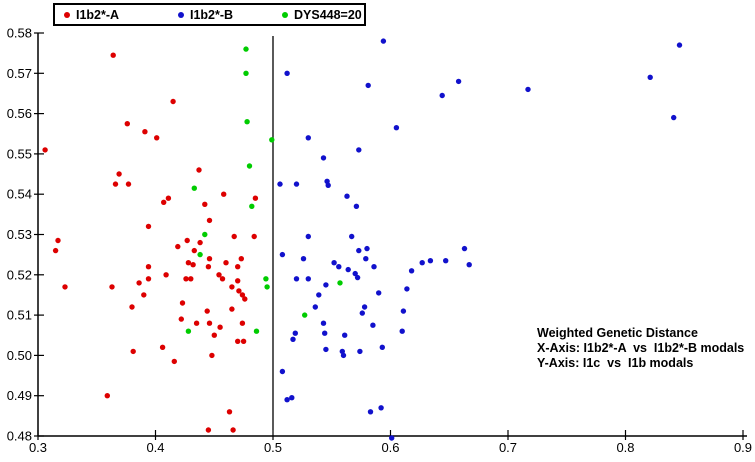 The width and height of the screenshot is (755, 462). What do you see at coordinates (19, 73) in the screenshot?
I see `y-tick-label: 0.57` at bounding box center [19, 73].